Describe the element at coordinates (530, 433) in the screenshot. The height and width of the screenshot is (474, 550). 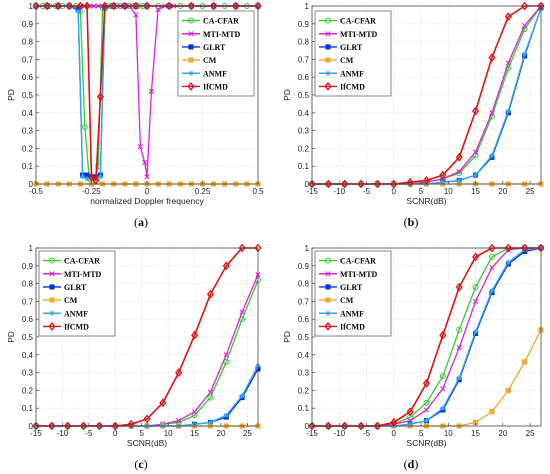
I see `x-tick-label: 25` at that location.